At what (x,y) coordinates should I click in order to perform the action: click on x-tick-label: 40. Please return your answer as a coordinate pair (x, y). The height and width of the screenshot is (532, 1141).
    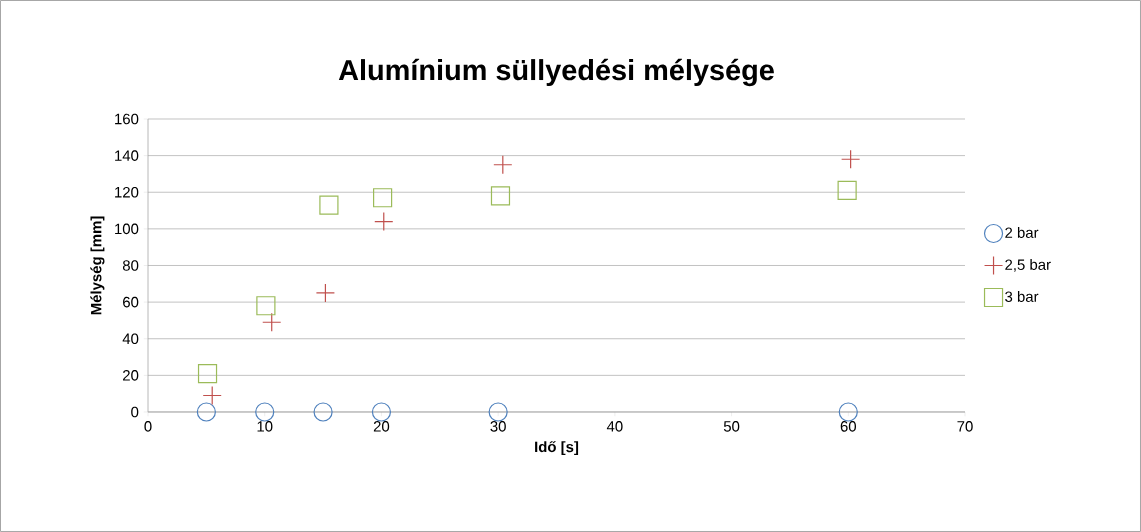
    Looking at the image, I should click on (614, 426).